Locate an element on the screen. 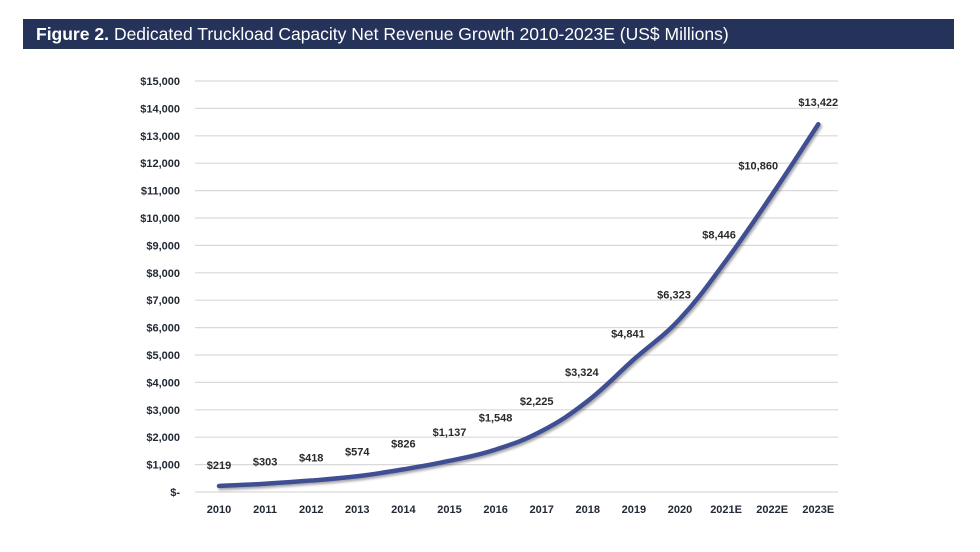 The height and width of the screenshot is (552, 980). data-label: $6,323 is located at coordinates (674, 296).